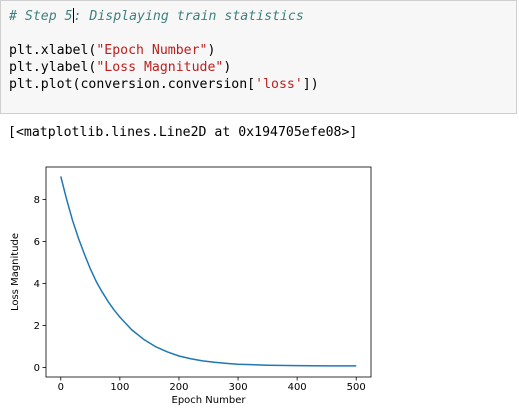  I want to click on x-tick-label: 400, so click(297, 387).